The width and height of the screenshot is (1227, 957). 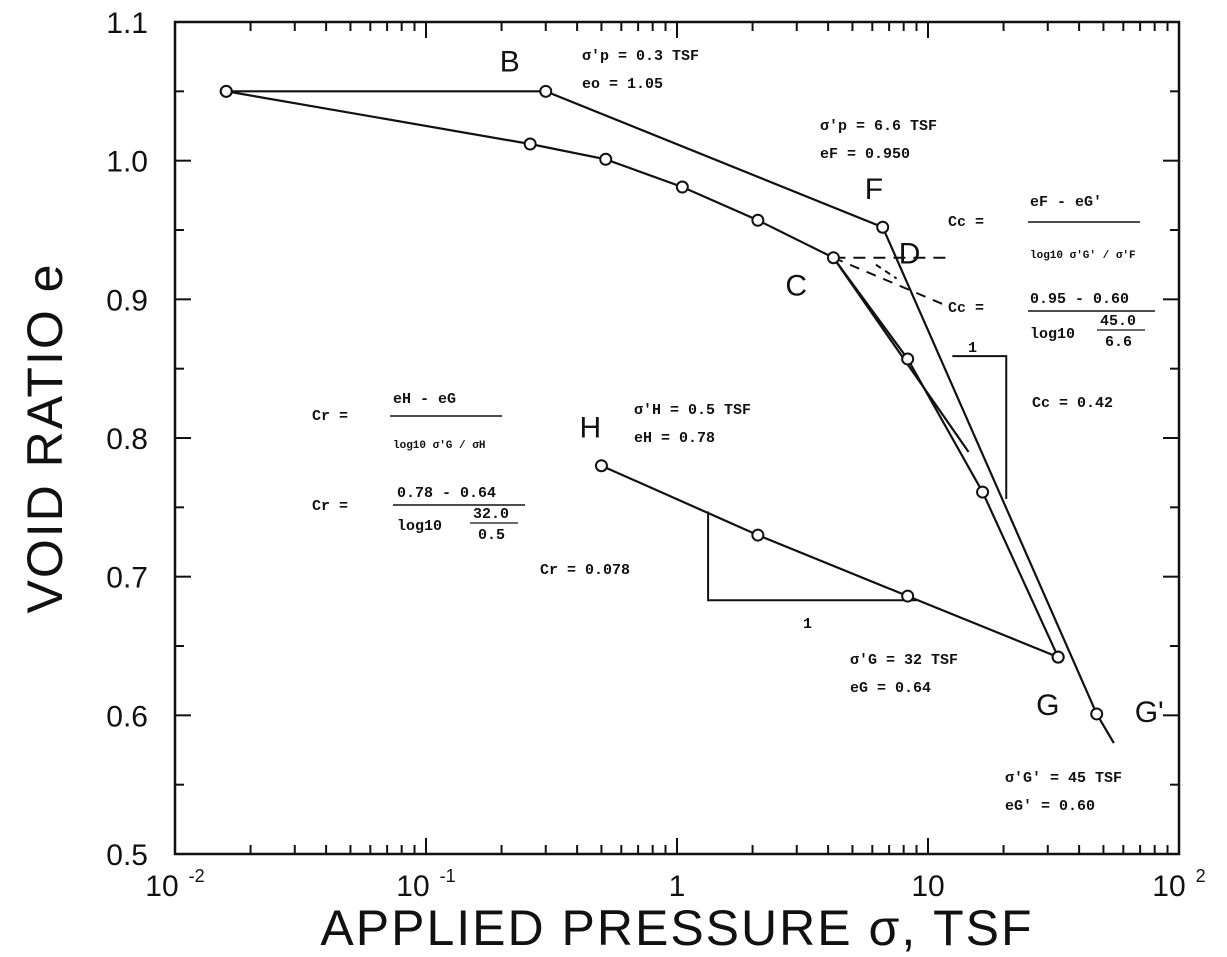 What do you see at coordinates (807, 624) in the screenshot?
I see `cr-slope-label: 1` at bounding box center [807, 624].